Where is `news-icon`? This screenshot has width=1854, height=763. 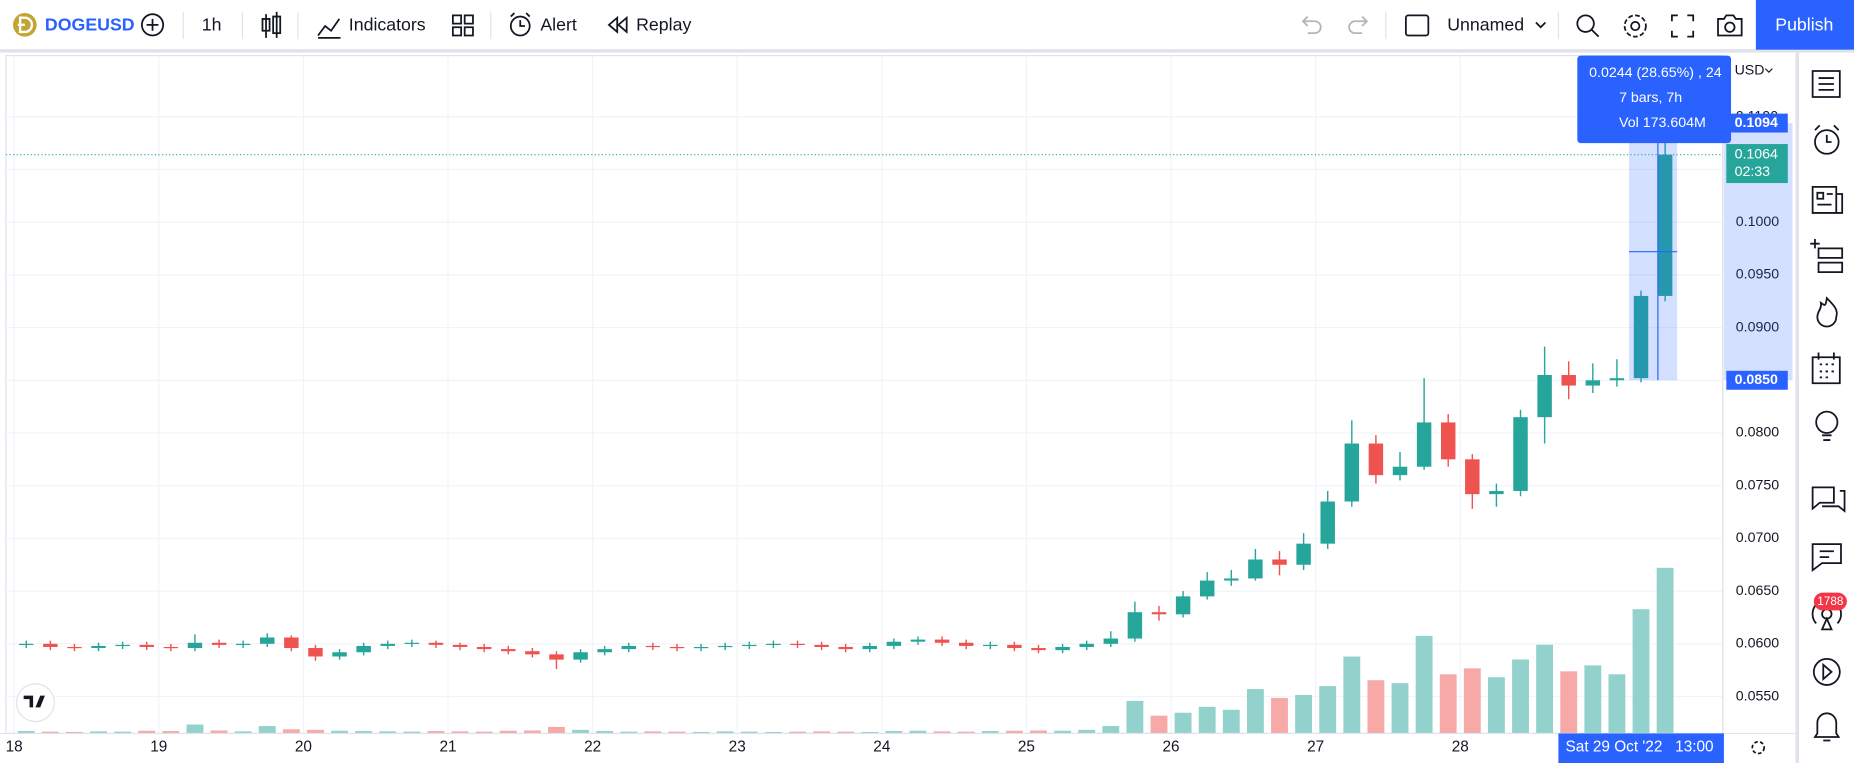
news-icon is located at coordinates (1827, 200).